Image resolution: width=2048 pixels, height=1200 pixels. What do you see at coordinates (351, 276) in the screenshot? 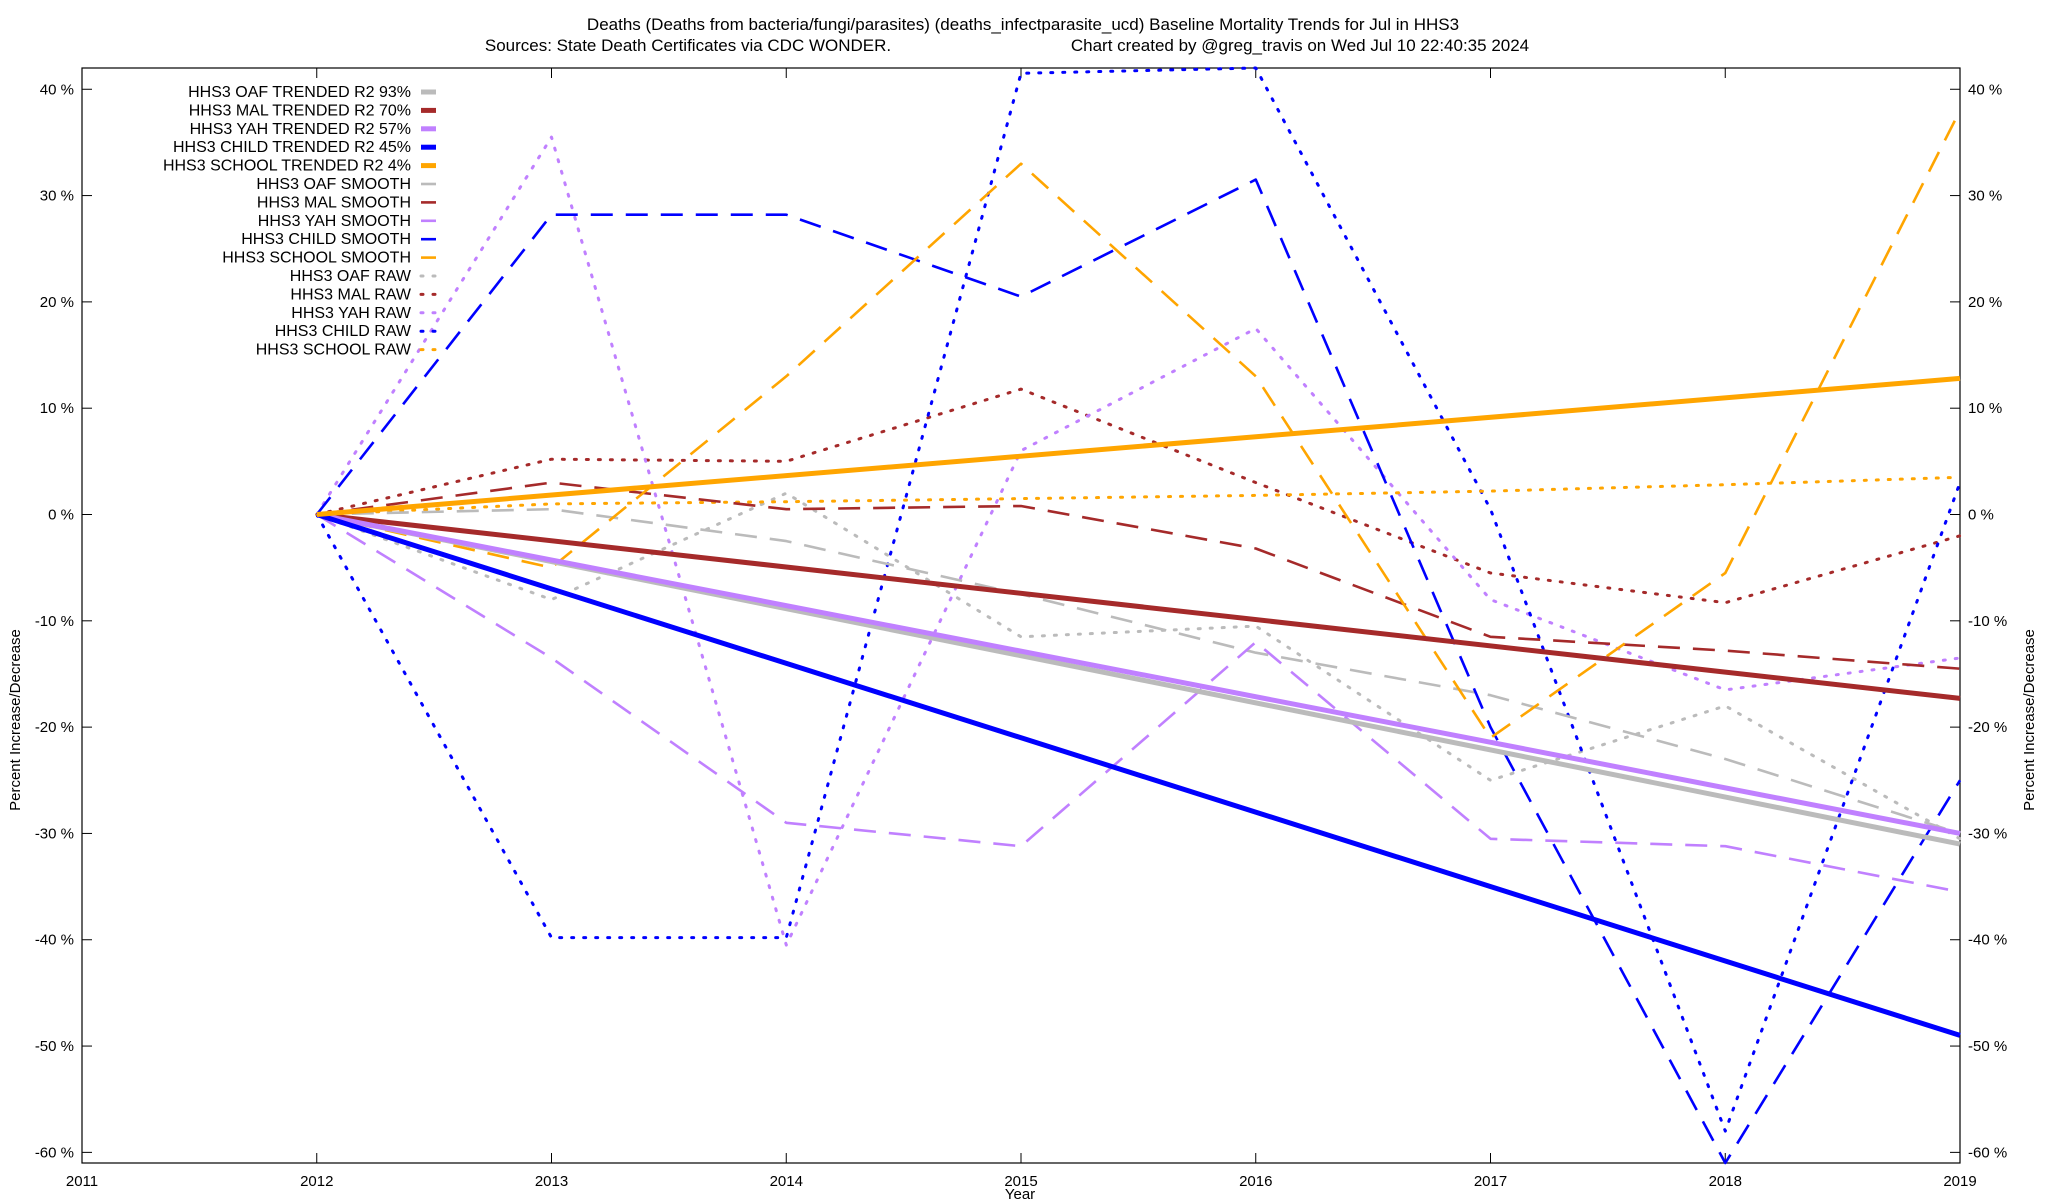
I see `legend-label: HHS3 OAF RAW` at bounding box center [351, 276].